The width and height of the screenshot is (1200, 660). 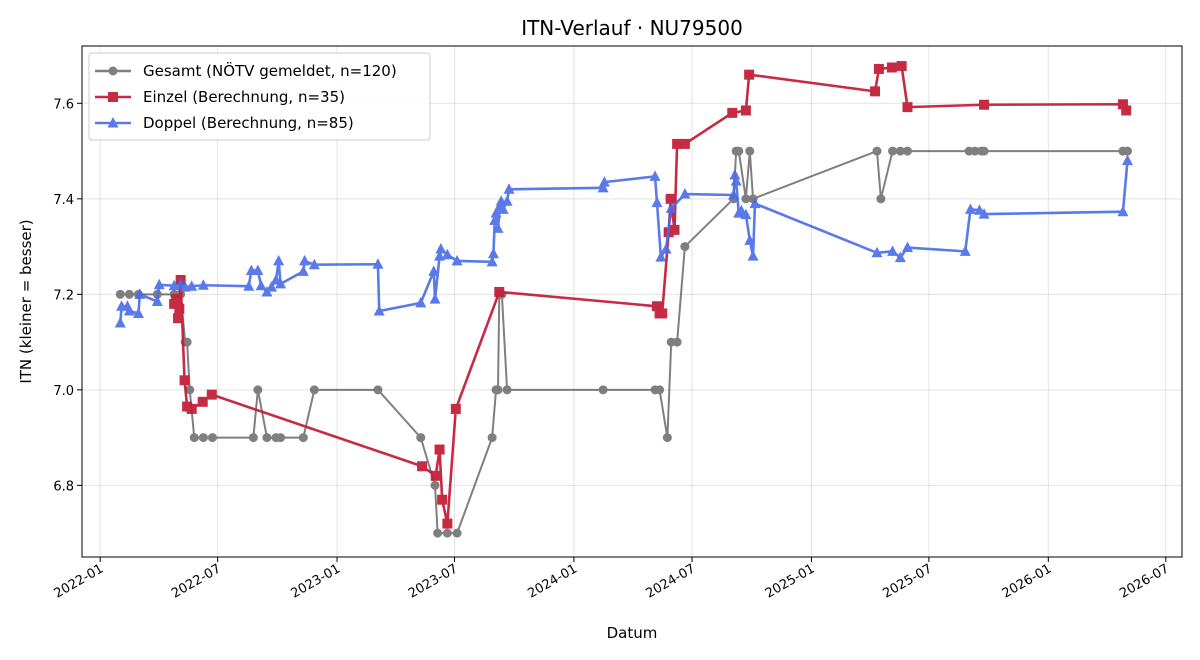 What do you see at coordinates (63, 104) in the screenshot?
I see `y-tick-label: 7.6` at bounding box center [63, 104].